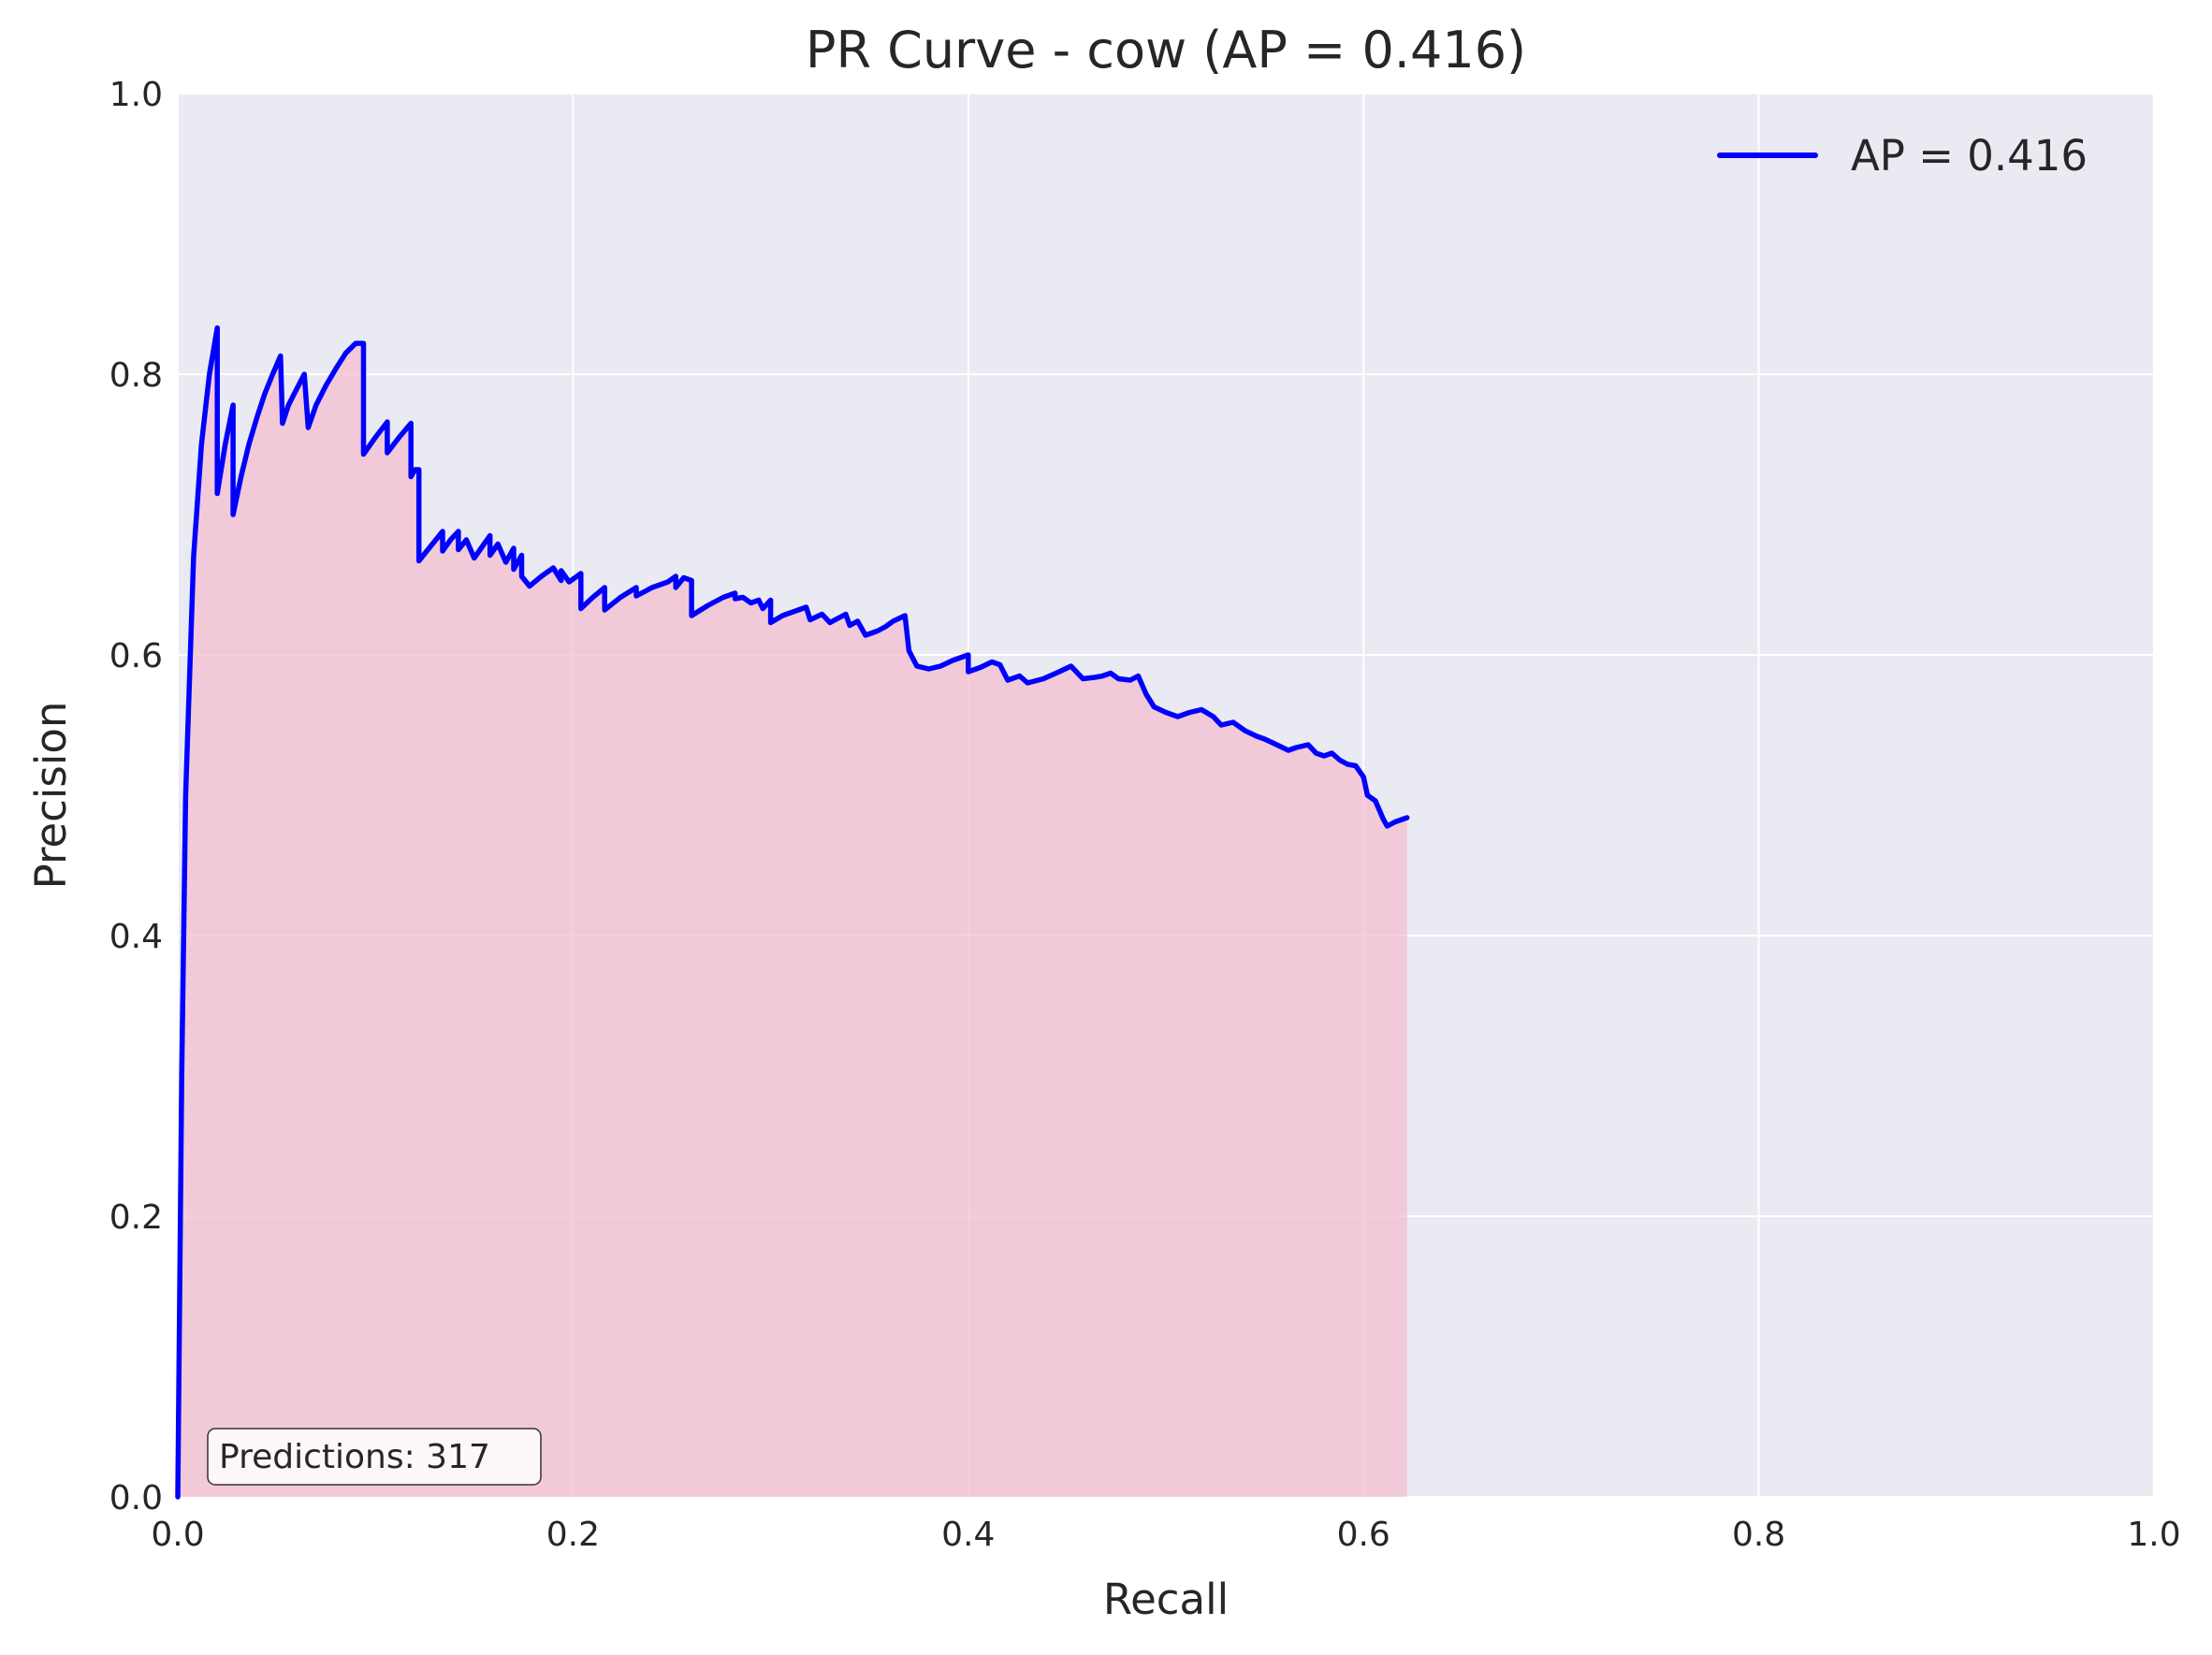 The height and width of the screenshot is (1655, 2212). I want to click on legend: AP = 0.416, so click(1902, 156).